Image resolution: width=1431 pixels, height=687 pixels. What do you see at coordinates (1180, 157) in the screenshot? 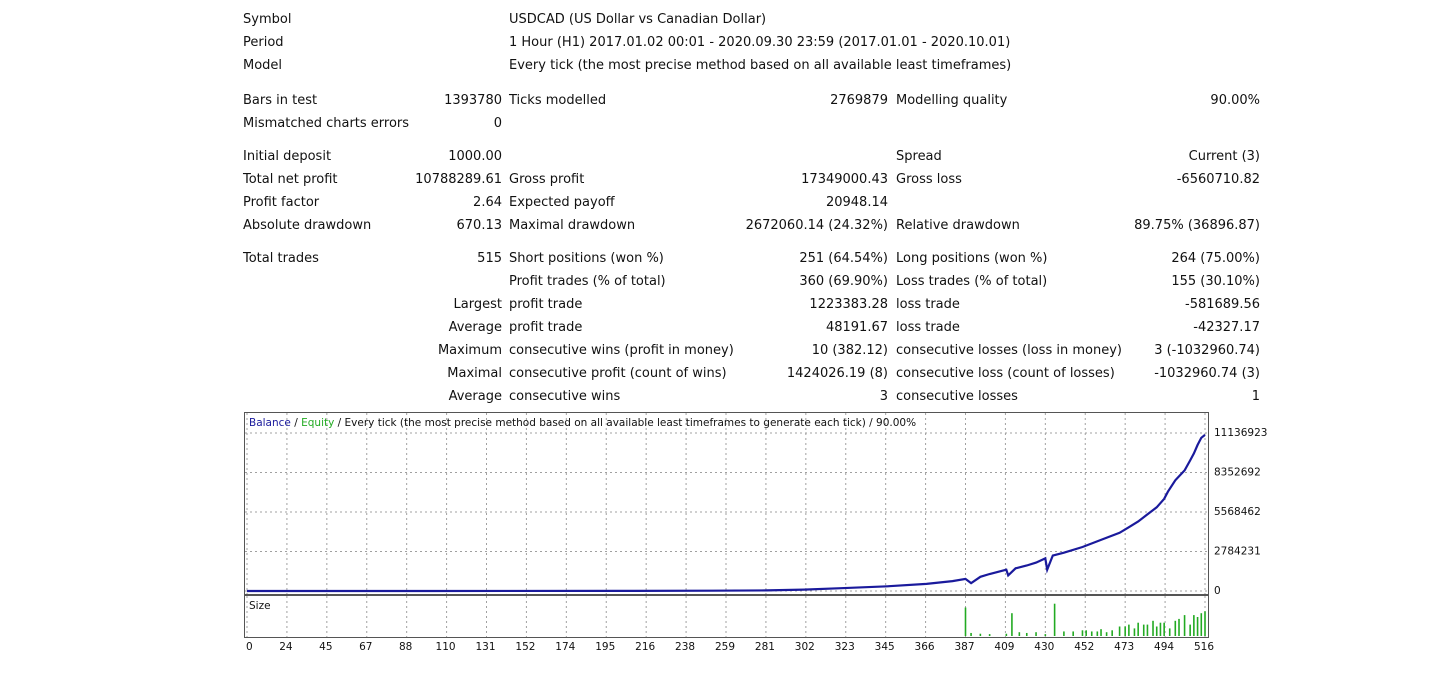
I see `spread-value: Current (3)` at bounding box center [1180, 157].